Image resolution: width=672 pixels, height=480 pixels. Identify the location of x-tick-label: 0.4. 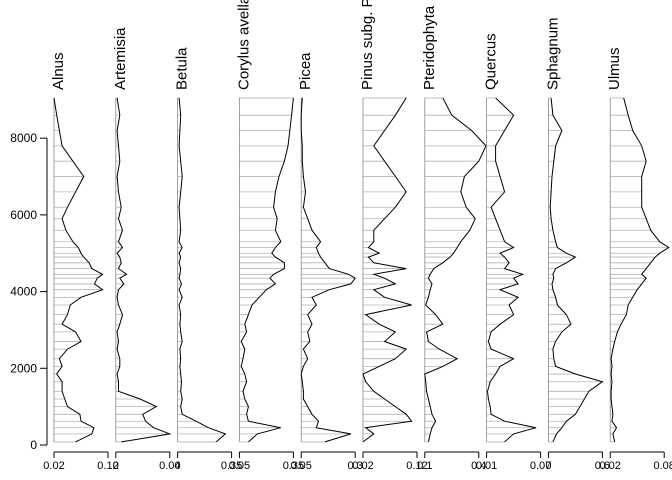
(478, 466).